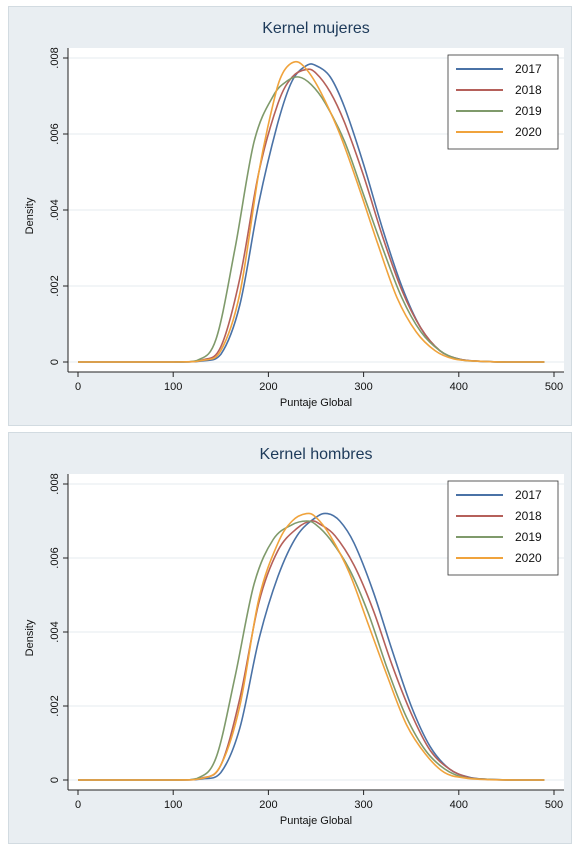 This screenshot has width=578, height=850. I want to click on chart-1-legend-label-2018: 2018, so click(528, 516).